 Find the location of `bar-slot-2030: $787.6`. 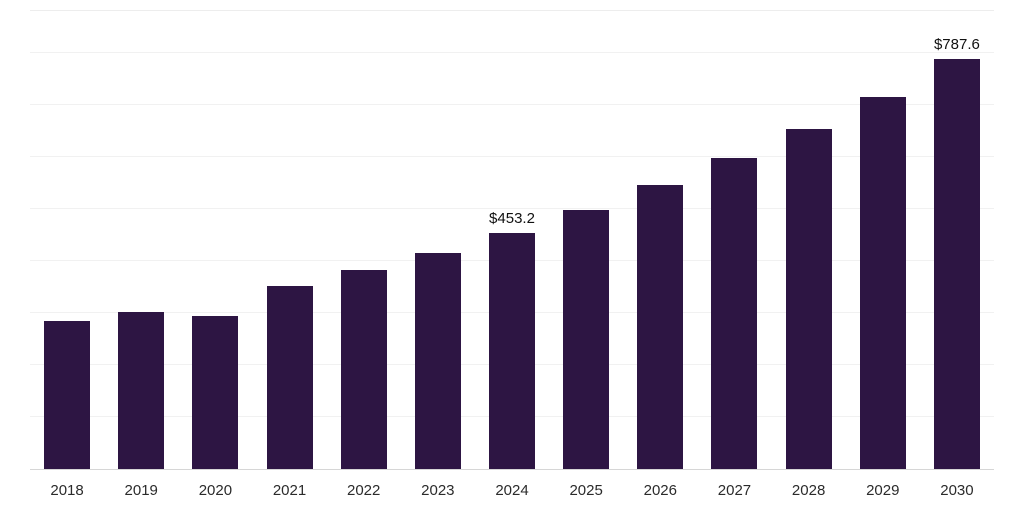

bar-slot-2030: $787.6 is located at coordinates (957, 240).